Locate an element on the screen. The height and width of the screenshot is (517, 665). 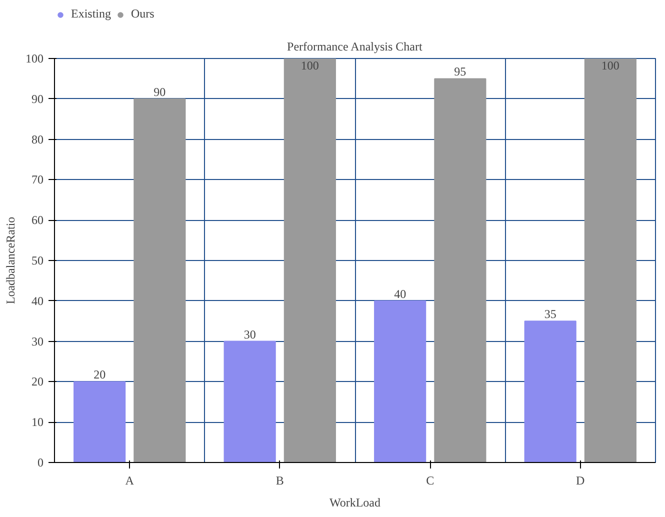
y-tick-label: 100 is located at coordinates (35, 59).